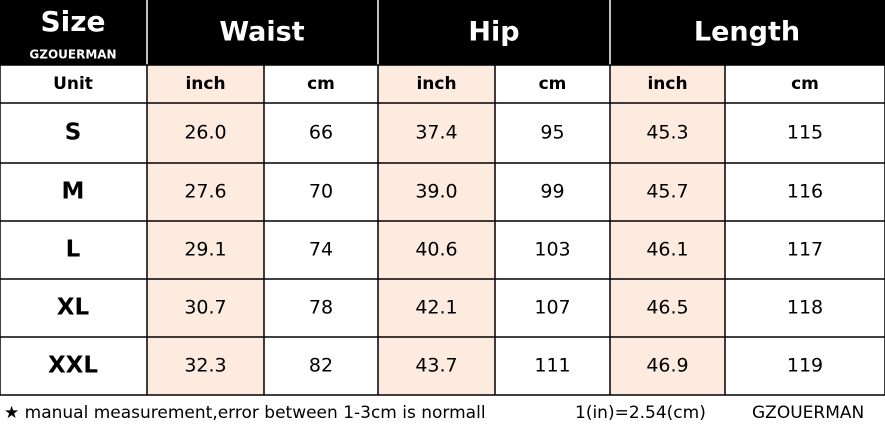 The width and height of the screenshot is (885, 435). What do you see at coordinates (321, 250) in the screenshot?
I see `measure-cell: 74` at bounding box center [321, 250].